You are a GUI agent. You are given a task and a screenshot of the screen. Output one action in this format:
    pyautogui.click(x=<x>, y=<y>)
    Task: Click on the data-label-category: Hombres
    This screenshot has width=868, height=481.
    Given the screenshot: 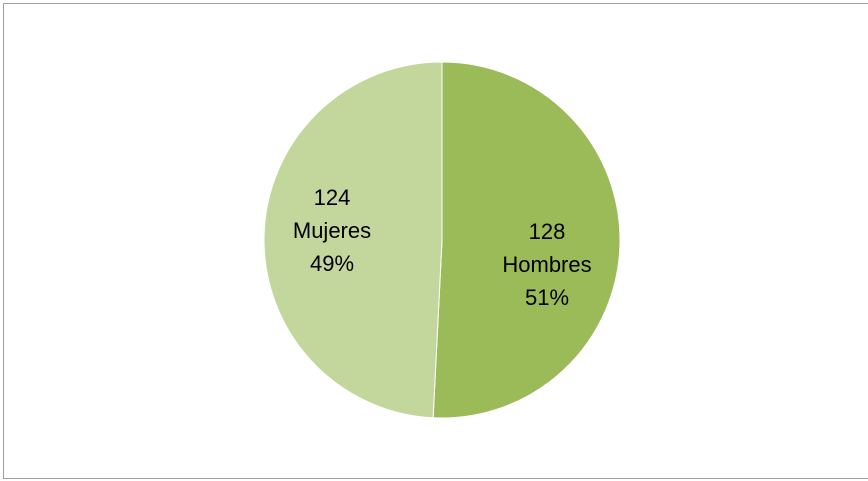 What is the action you would take?
    pyautogui.click(x=546, y=264)
    